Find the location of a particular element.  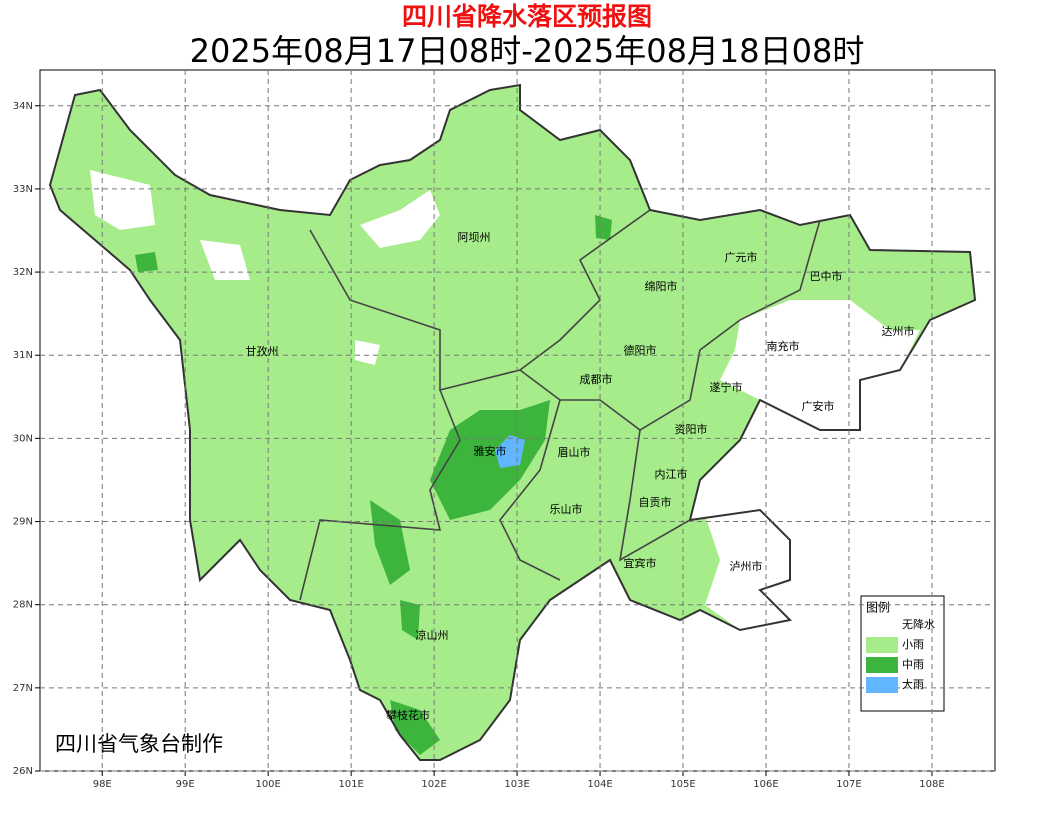

x-tick-label: 100E is located at coordinates (267, 784).